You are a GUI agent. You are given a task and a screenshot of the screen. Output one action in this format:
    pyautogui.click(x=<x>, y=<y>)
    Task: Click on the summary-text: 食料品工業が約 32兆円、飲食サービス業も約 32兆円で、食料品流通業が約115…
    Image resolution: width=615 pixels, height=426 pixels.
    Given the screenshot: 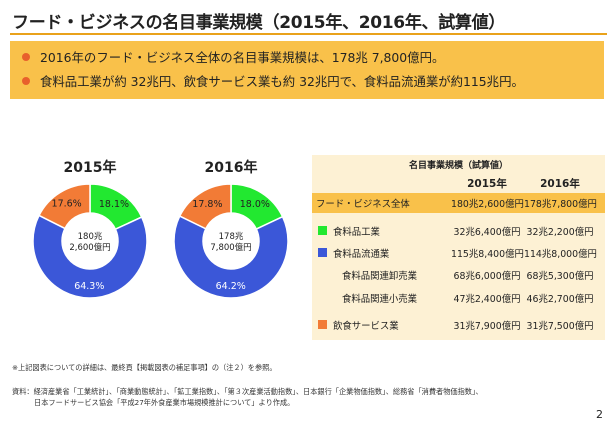 What is the action you would take?
    pyautogui.click(x=282, y=81)
    